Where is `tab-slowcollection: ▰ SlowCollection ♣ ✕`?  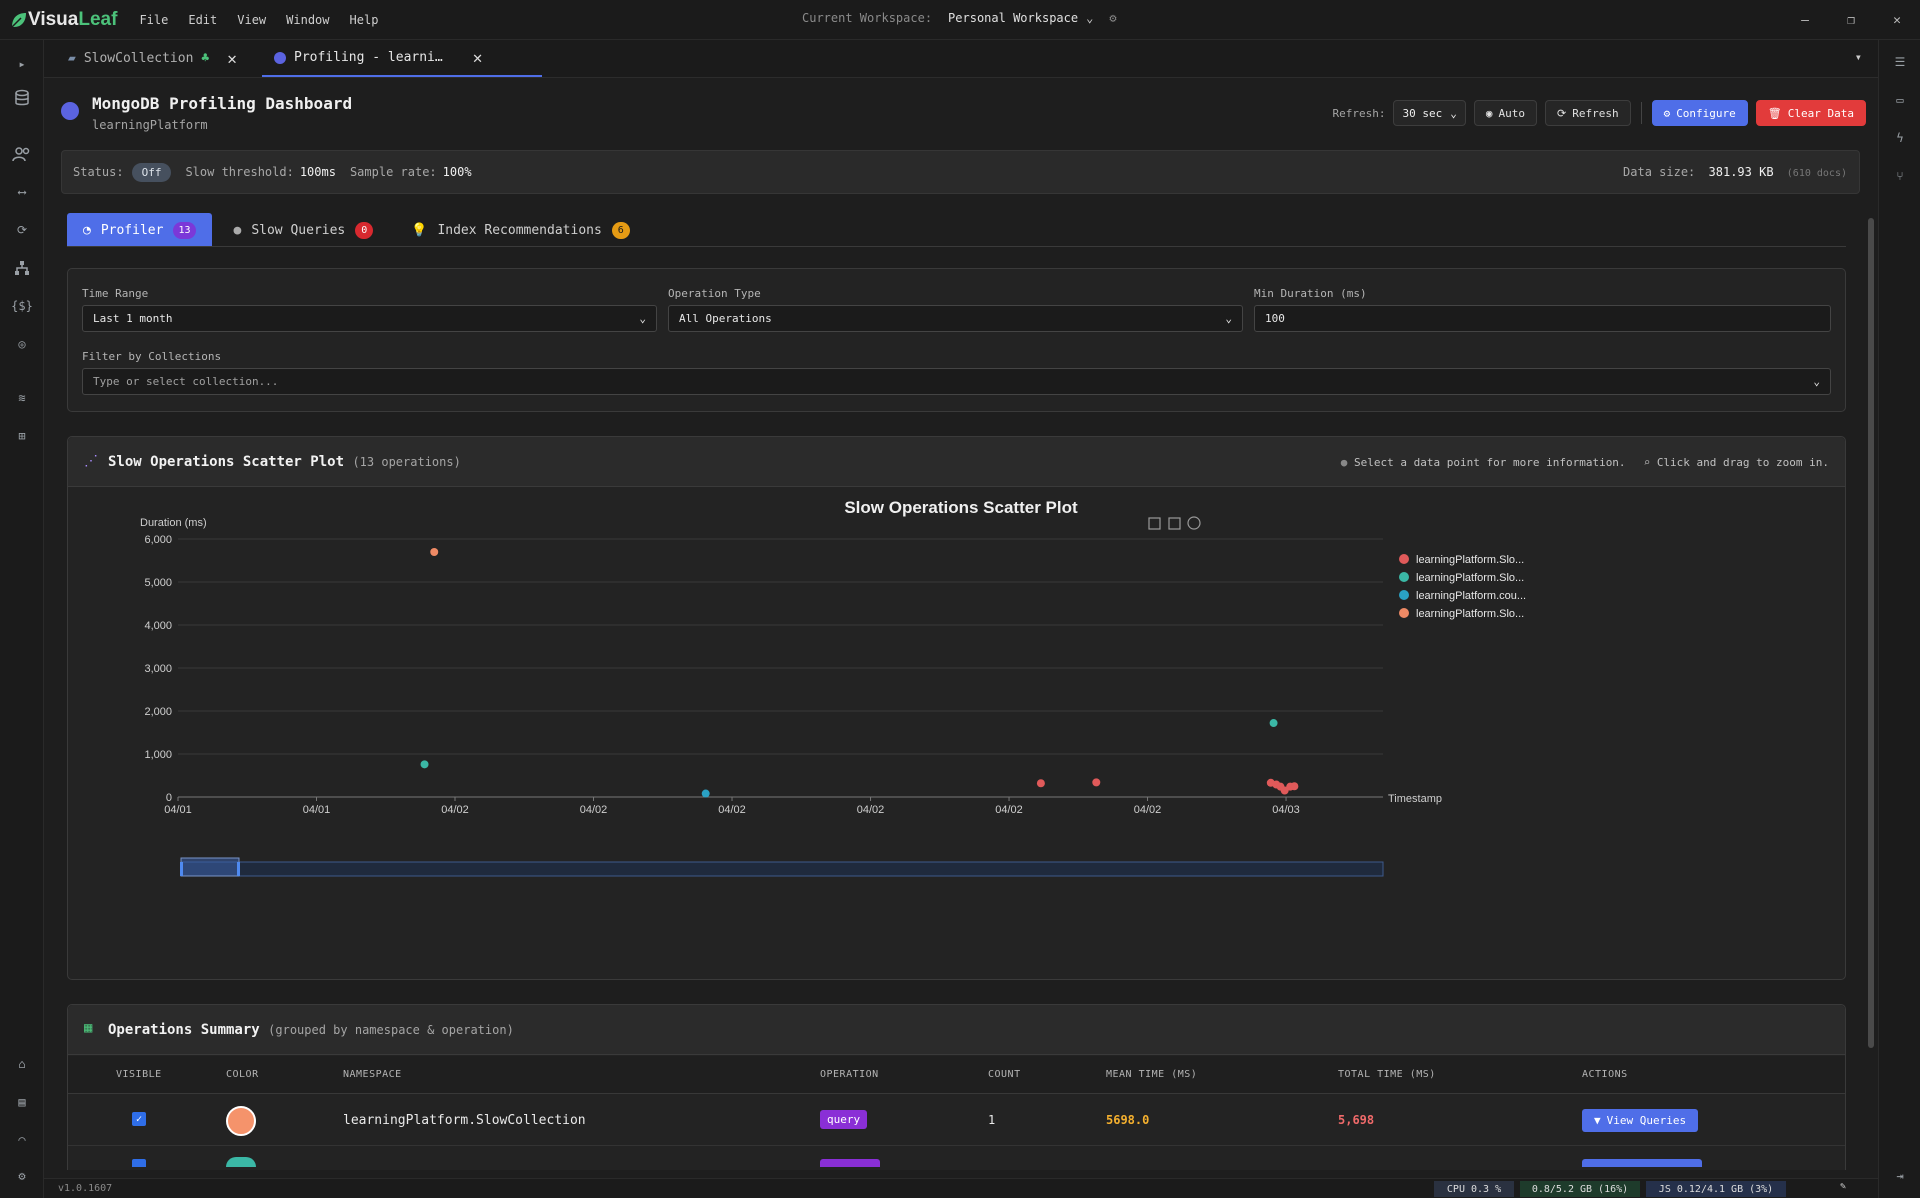 tab-slowcollection: ▰ SlowCollection ♣ ✕ is located at coordinates (152, 58).